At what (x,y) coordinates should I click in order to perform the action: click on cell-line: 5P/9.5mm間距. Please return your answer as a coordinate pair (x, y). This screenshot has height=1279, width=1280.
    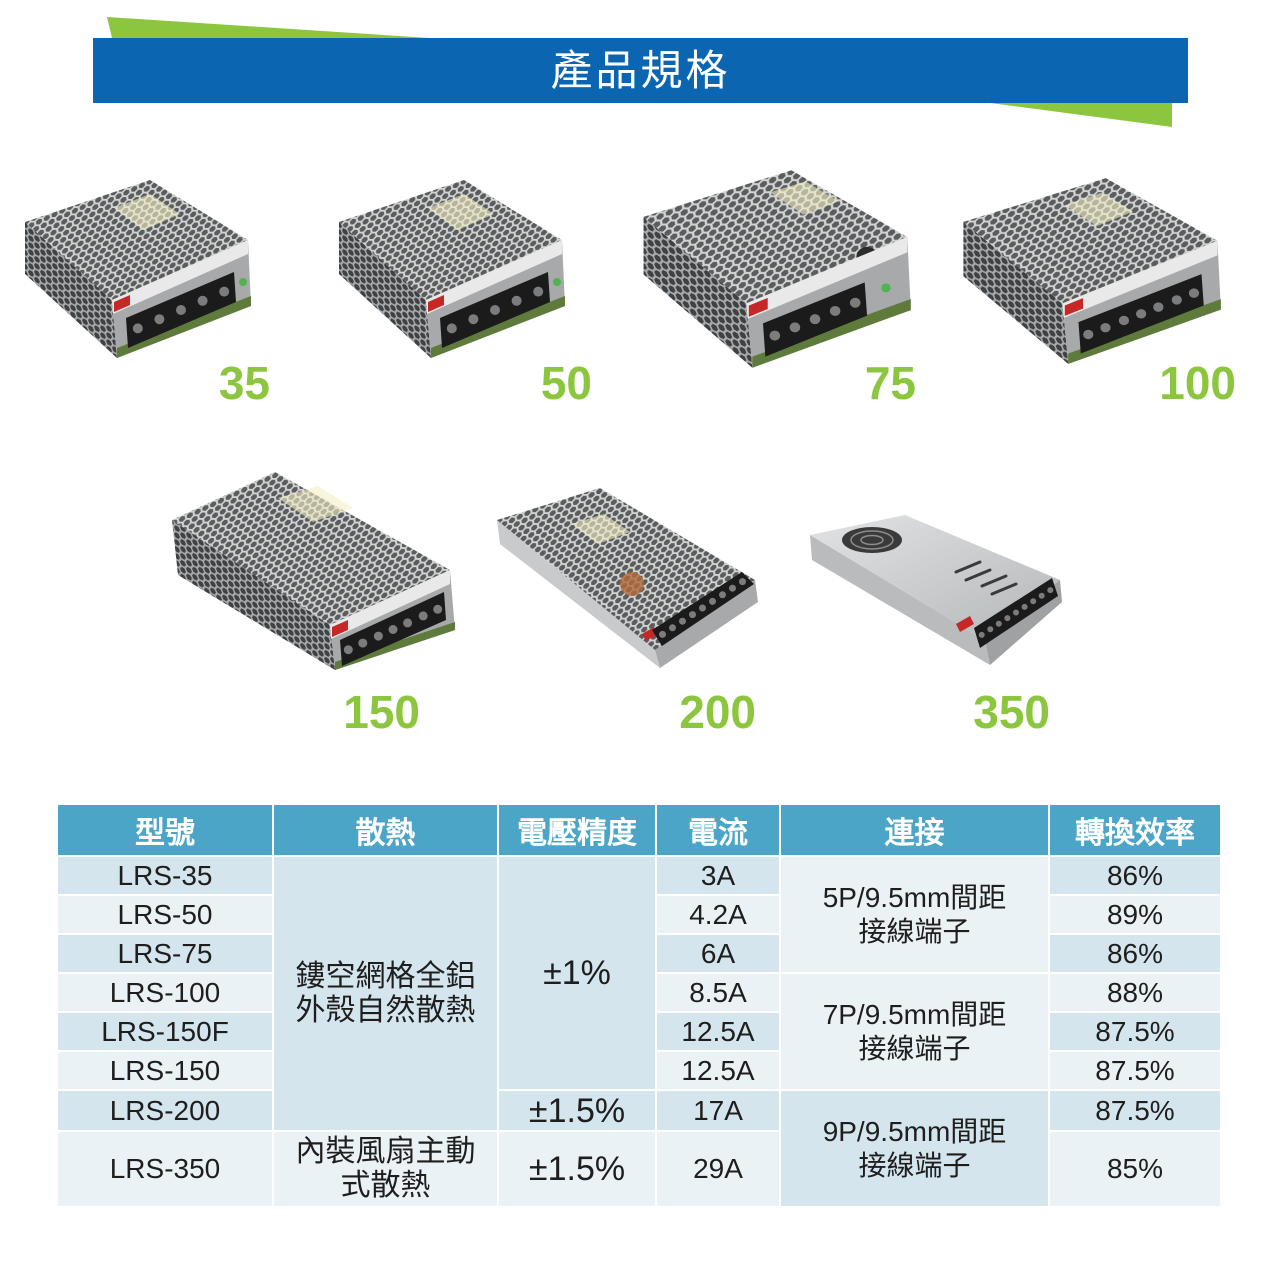
    Looking at the image, I should click on (914, 897).